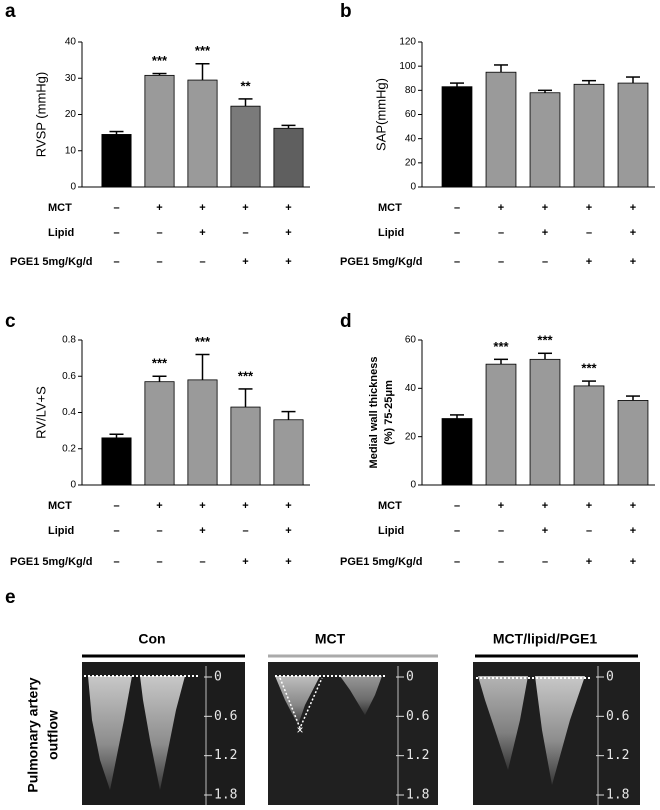  Describe the element at coordinates (69, 376) in the screenshot. I see `y-tick-label: 0.6` at that location.